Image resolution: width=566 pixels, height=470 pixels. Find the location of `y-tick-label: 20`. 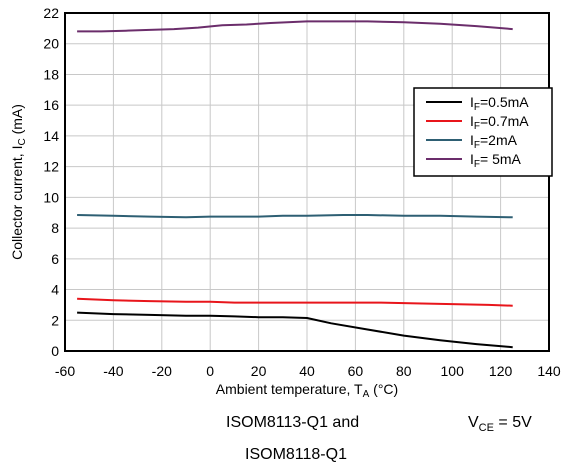

y-tick-label: 20 is located at coordinates (51, 44).